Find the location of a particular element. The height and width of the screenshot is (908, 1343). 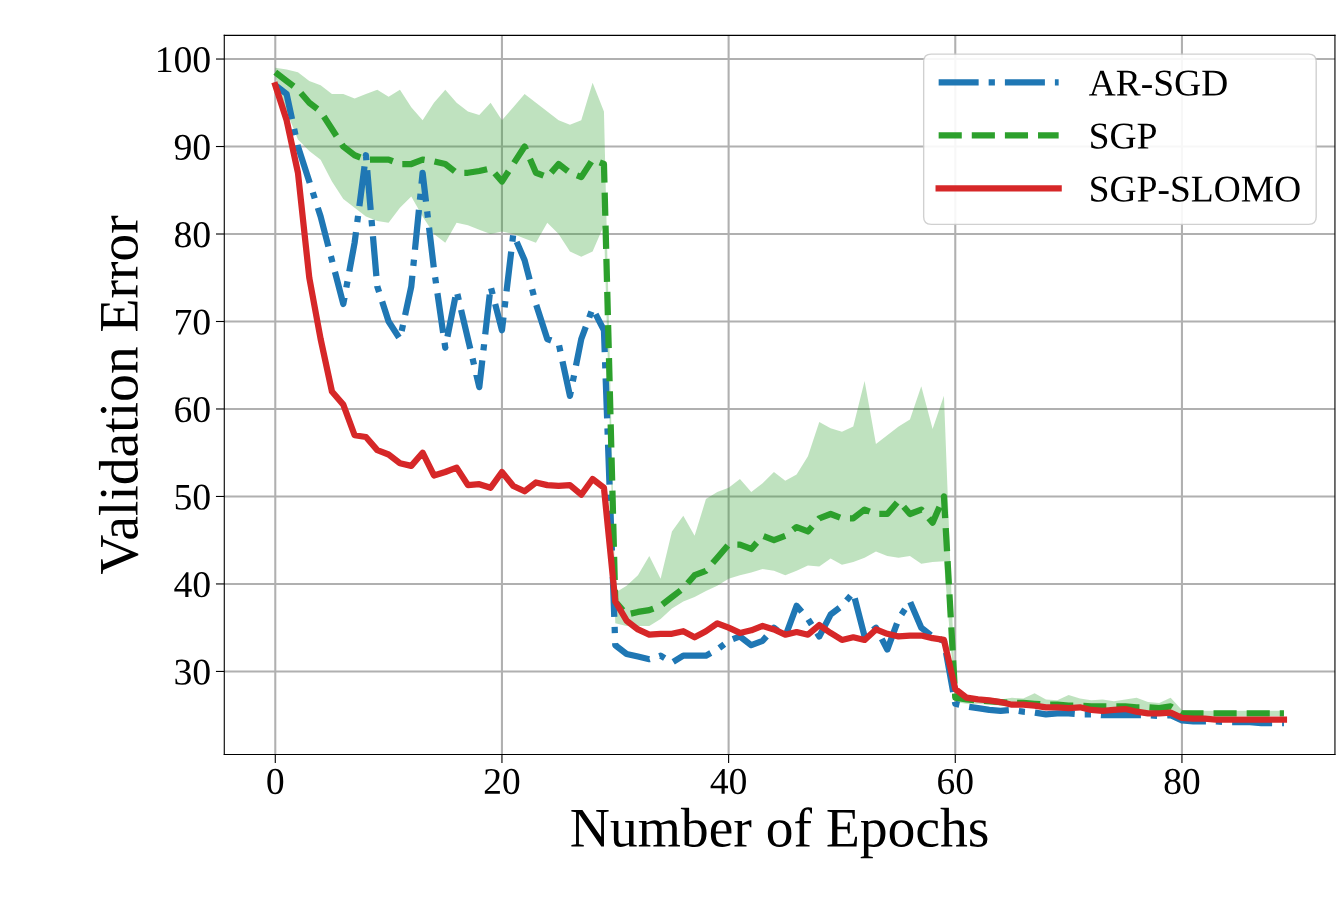

x-tick-label: 60 is located at coordinates (955, 781).